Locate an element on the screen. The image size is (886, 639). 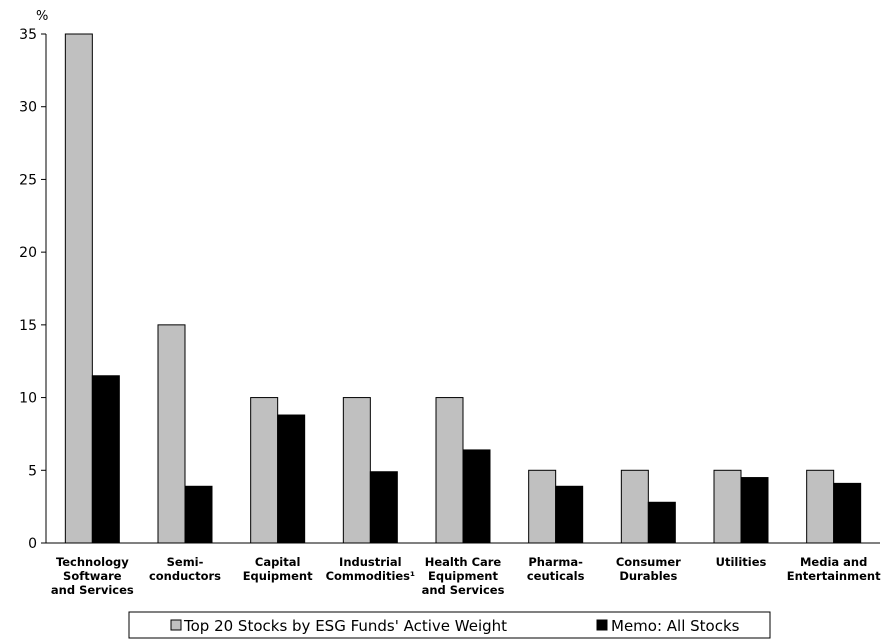
y-tick-label: 25 is located at coordinates (28, 180).